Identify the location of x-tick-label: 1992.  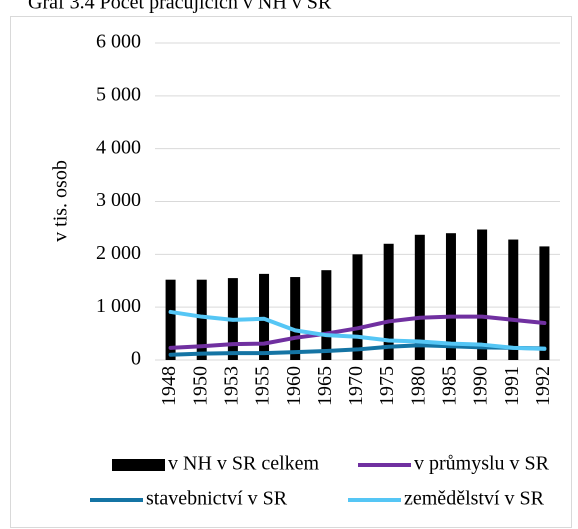
(543, 386).